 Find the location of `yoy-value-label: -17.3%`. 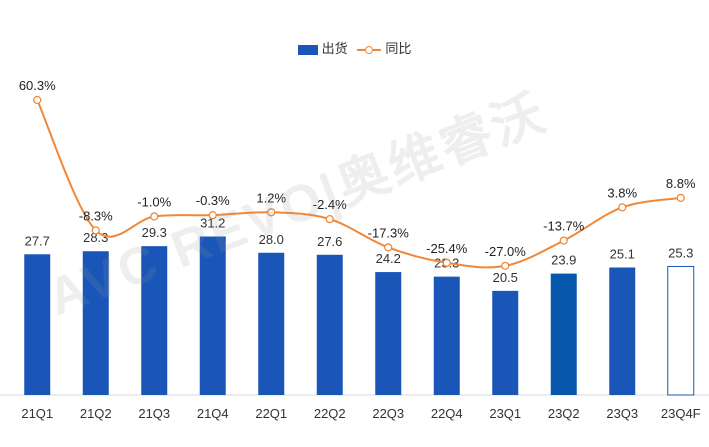

yoy-value-label: -17.3% is located at coordinates (389, 232).